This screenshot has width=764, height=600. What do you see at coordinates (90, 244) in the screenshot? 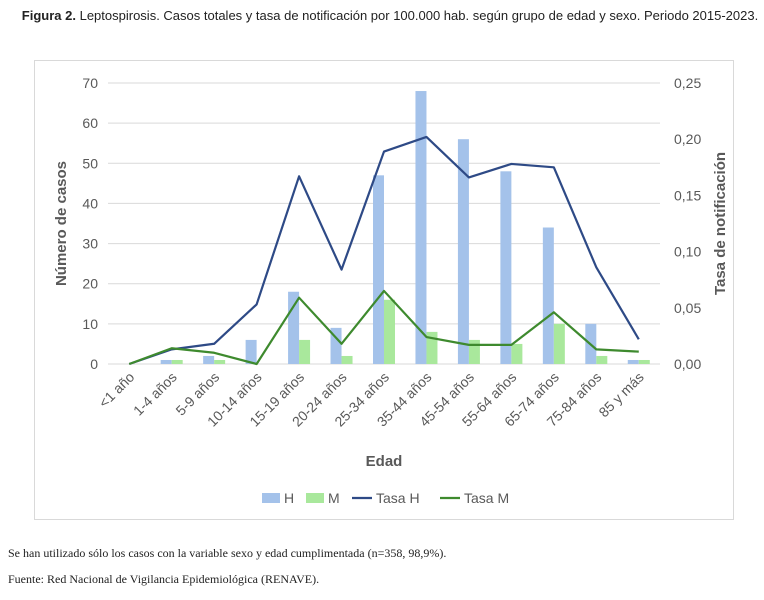
I see `y-tick-label: 30` at bounding box center [90, 244].